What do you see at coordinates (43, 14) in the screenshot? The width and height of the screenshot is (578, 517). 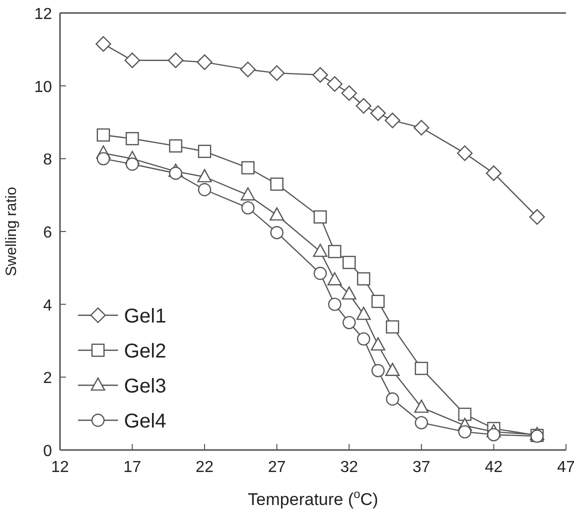 I see `y-tick-label: 12` at bounding box center [43, 14].